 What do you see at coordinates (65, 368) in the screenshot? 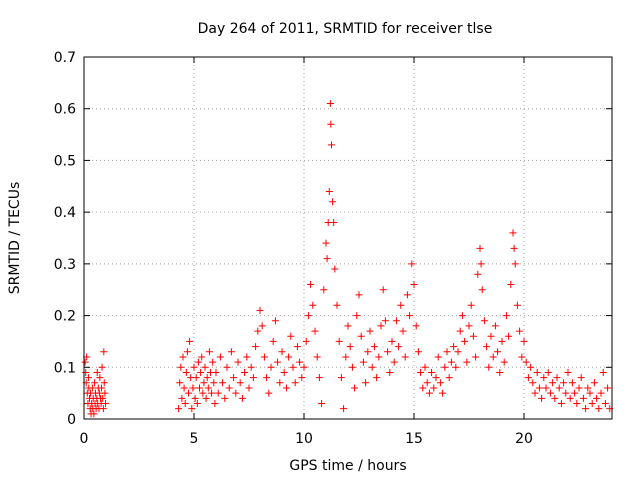
I see `y-tick-label: 0.1` at bounding box center [65, 368].